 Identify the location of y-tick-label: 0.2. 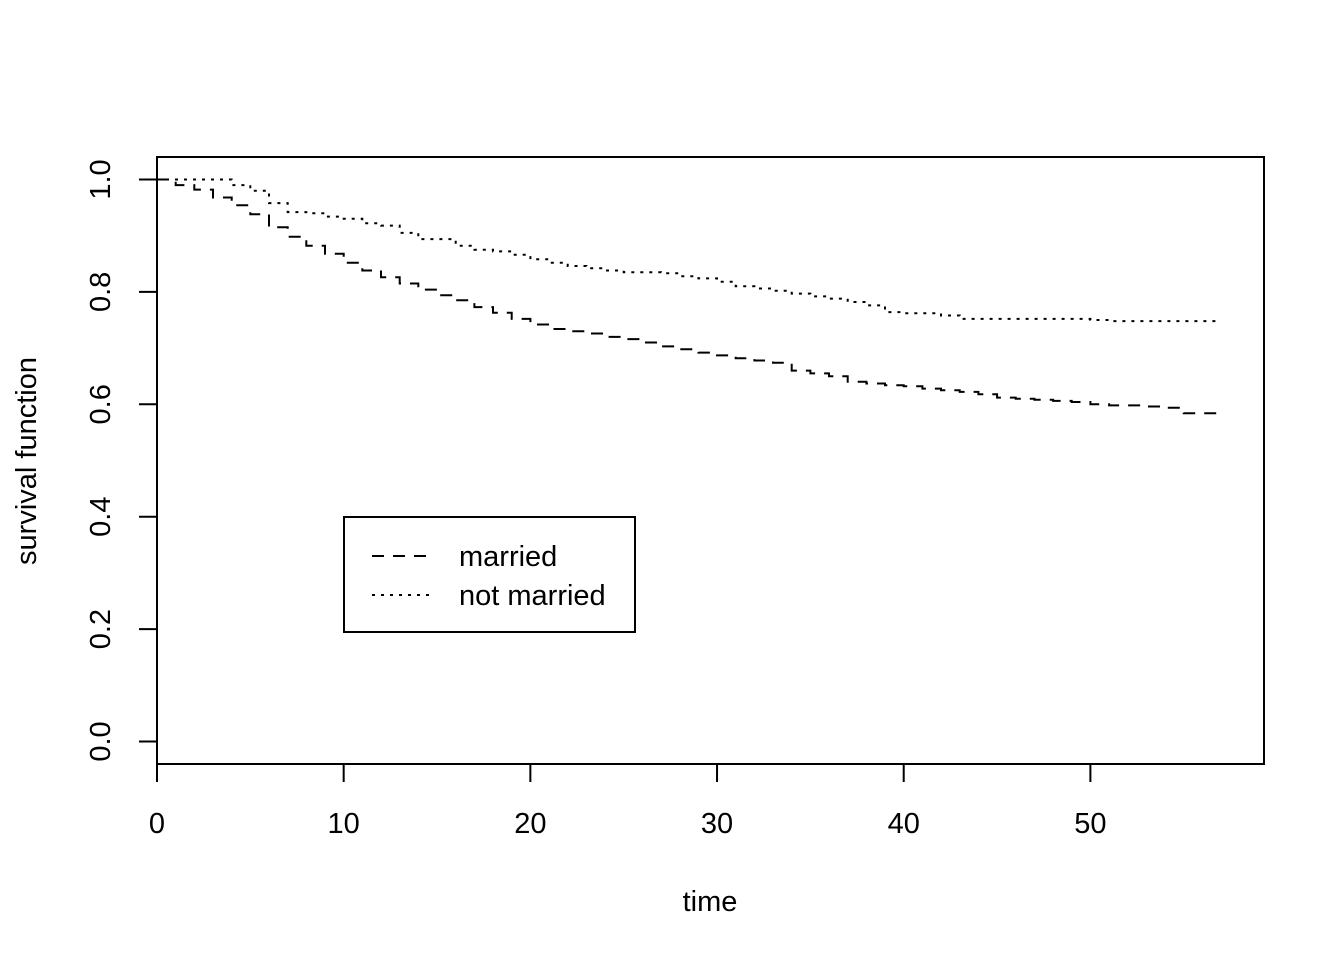
(101, 629).